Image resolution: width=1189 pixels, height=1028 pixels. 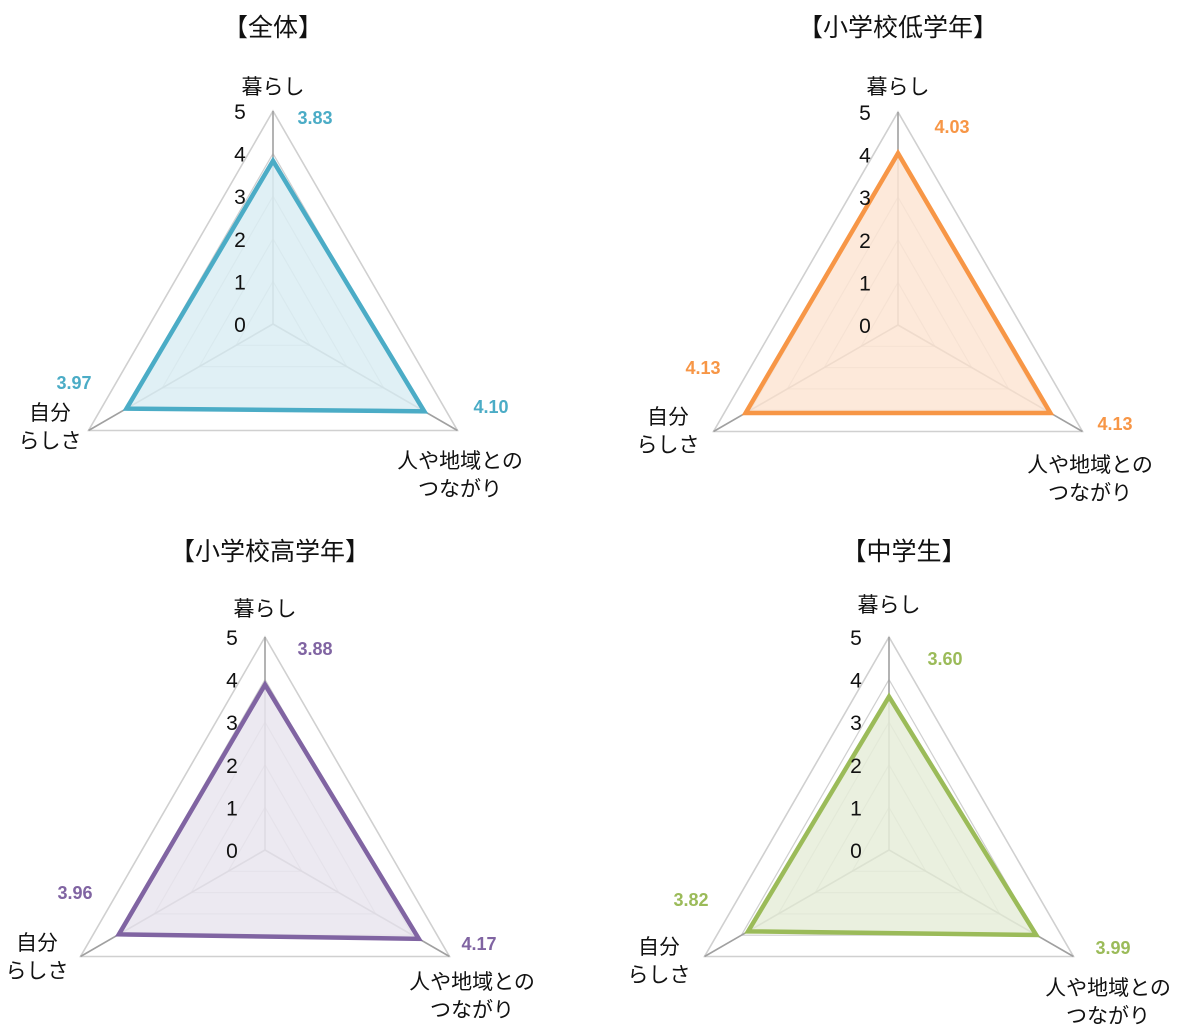 What do you see at coordinates (314, 118) in the screenshot?
I see `value-label: 3.83` at bounding box center [314, 118].